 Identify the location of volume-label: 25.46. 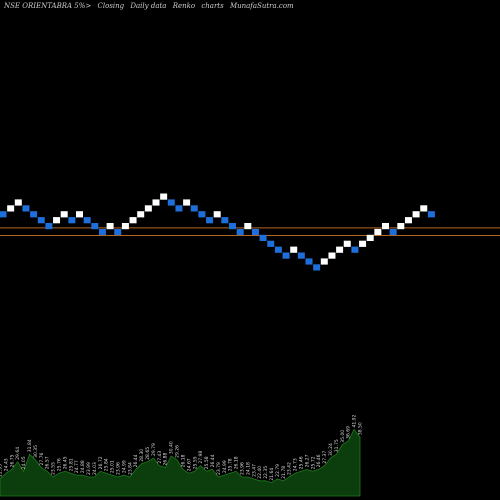
(301, 462).